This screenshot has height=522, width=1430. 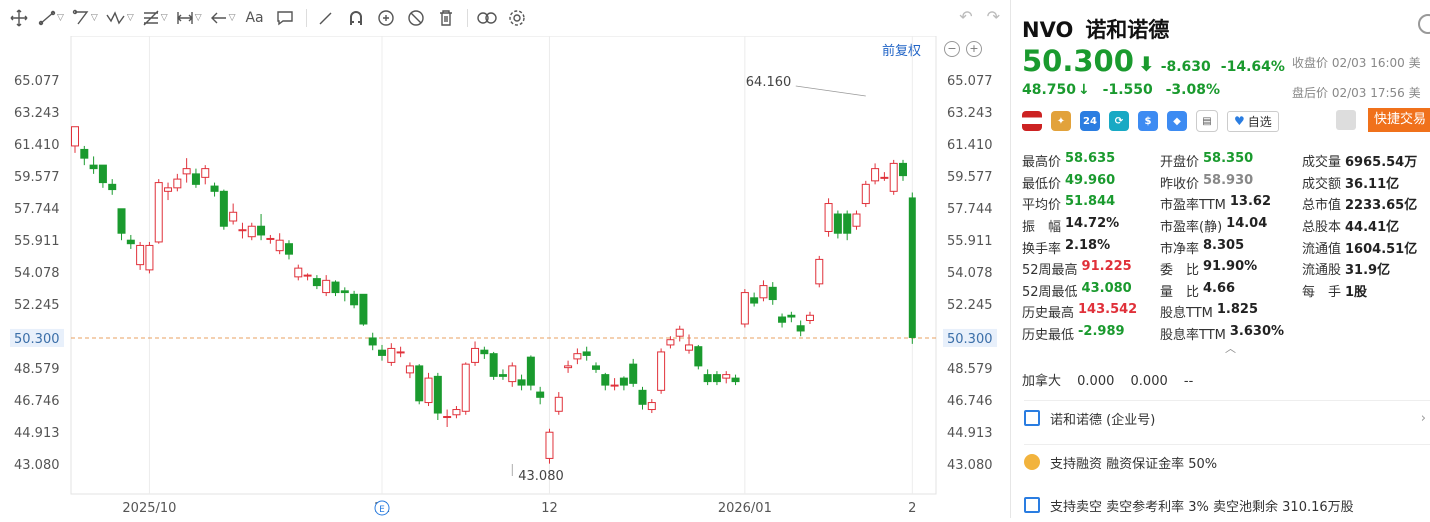 I want to click on stat-cell: 市盈率(静) 14.04, so click(x=1231, y=225).